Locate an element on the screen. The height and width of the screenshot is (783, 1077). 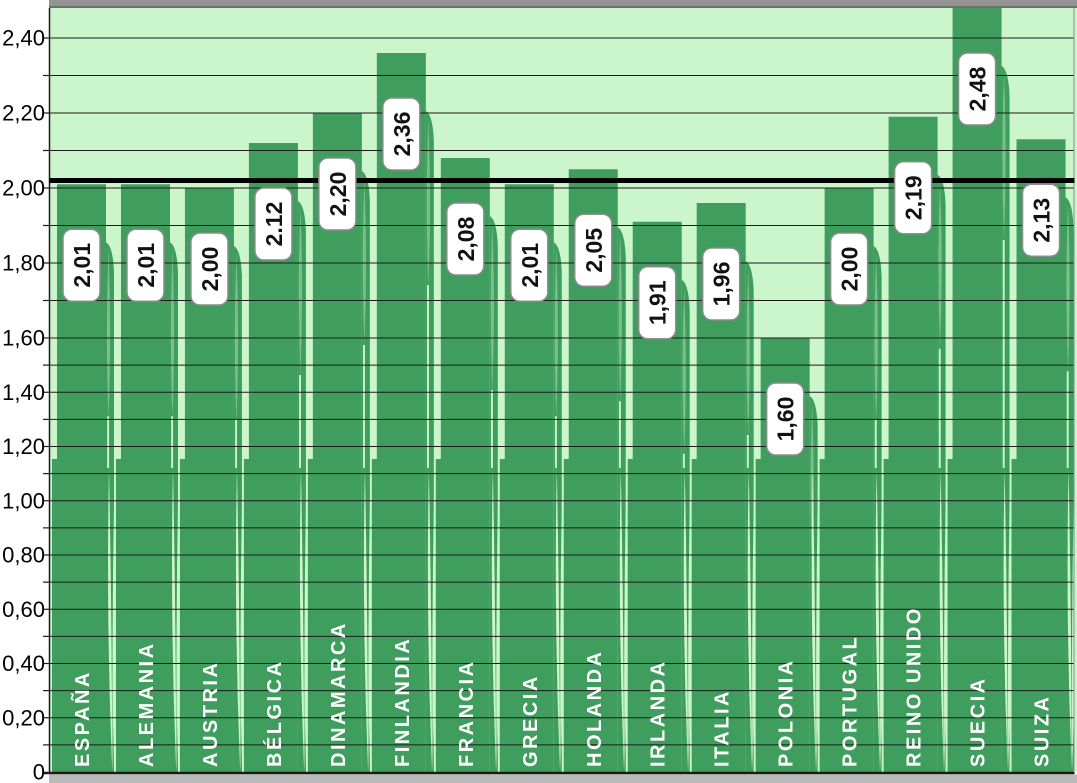
y-tick-label: 0,80 is located at coordinates (23, 555).